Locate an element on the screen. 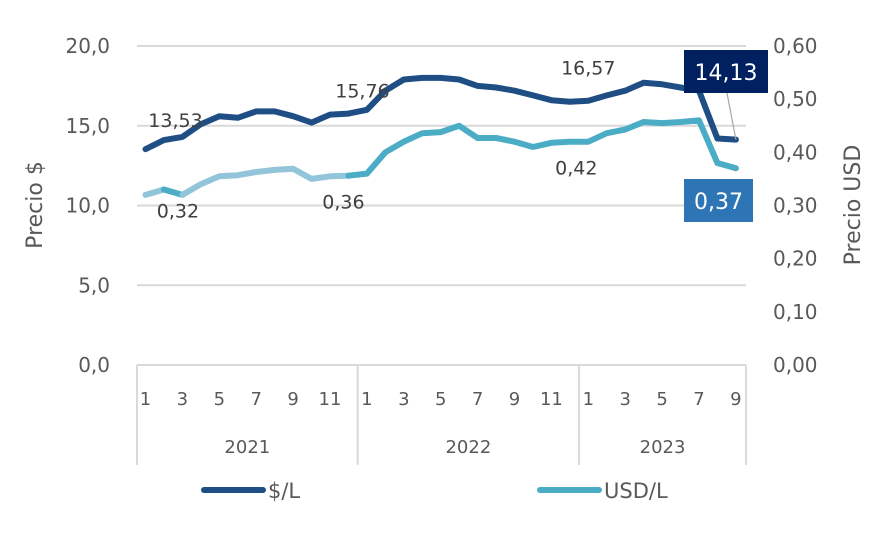  left-tick-label: 20,0 is located at coordinates (87, 46).